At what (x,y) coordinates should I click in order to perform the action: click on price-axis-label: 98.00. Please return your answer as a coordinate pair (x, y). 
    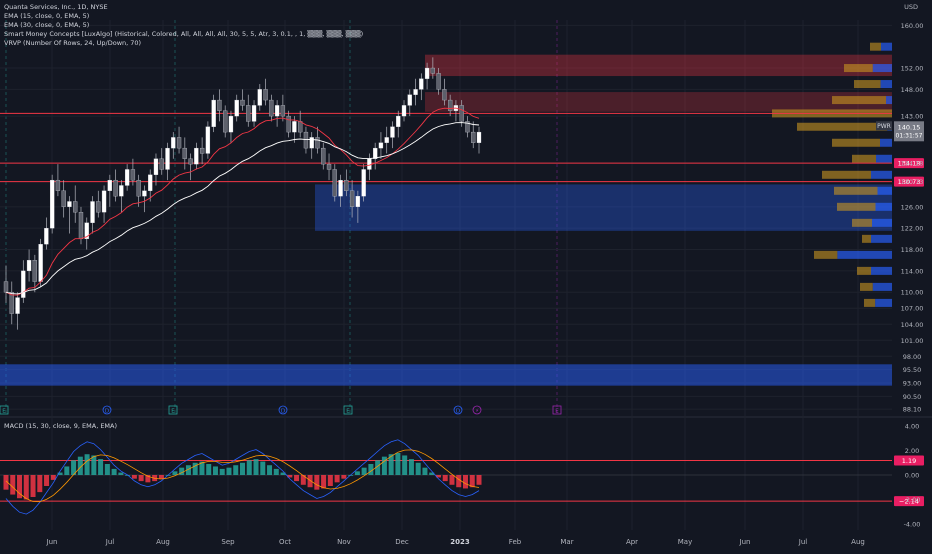
    Looking at the image, I should click on (912, 357).